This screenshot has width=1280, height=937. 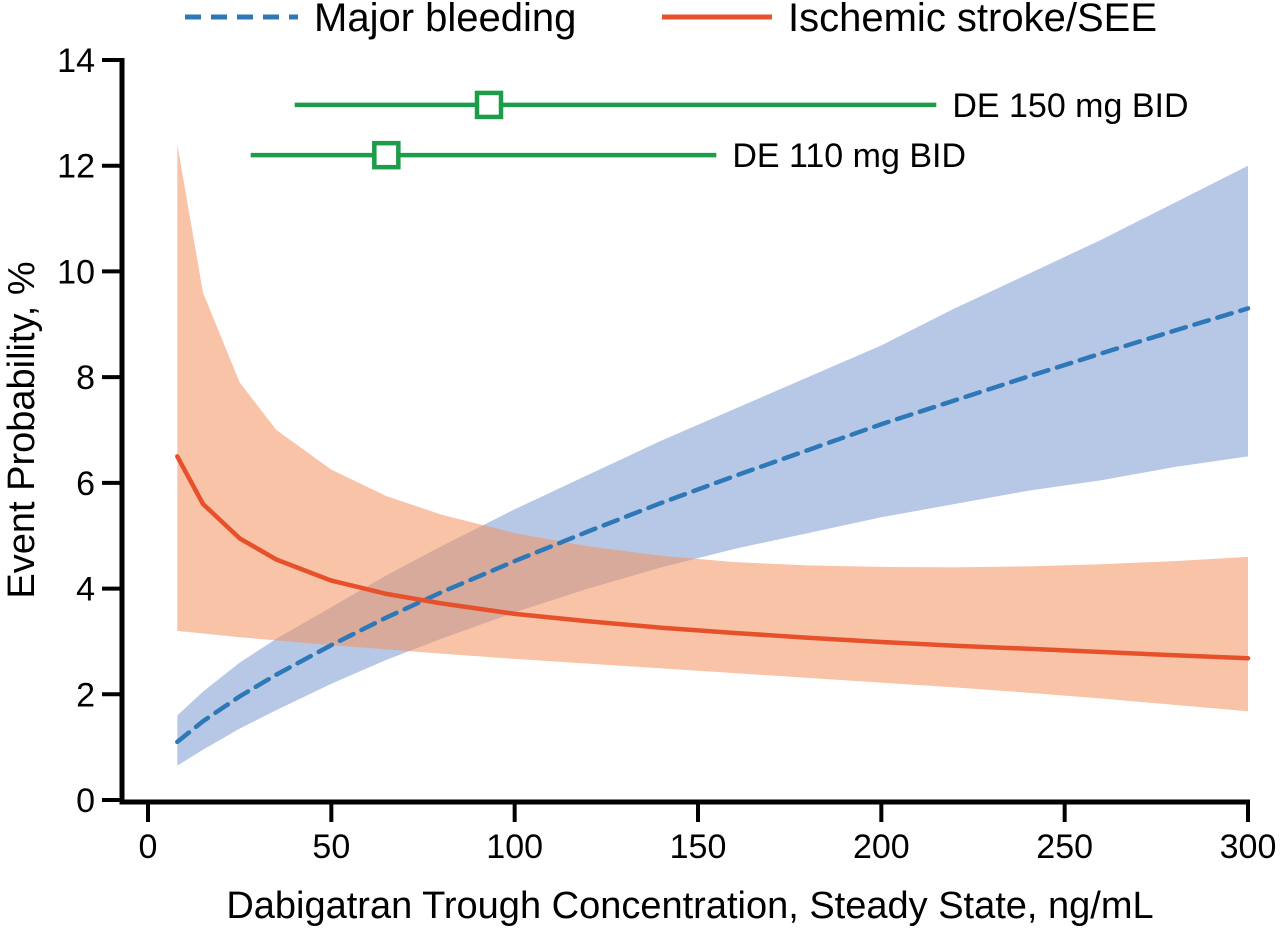 I want to click on y-tick-label: 2, so click(x=85, y=695).